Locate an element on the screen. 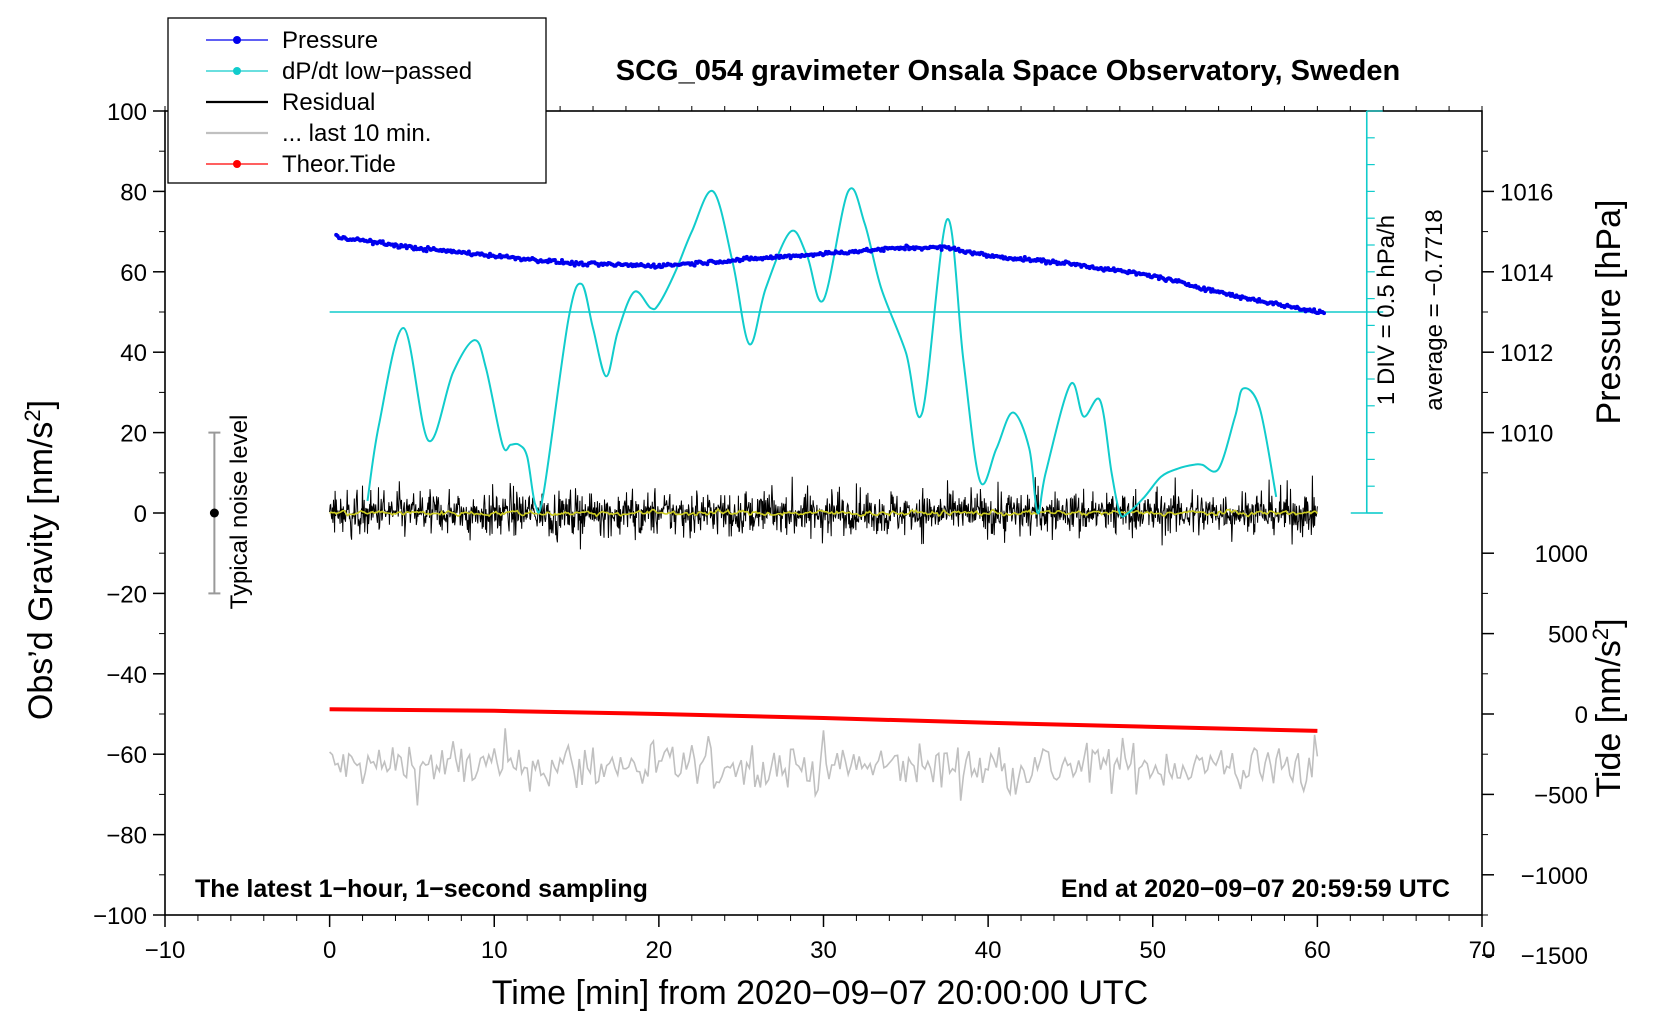  x-tick-label: −10 is located at coordinates (165, 950).